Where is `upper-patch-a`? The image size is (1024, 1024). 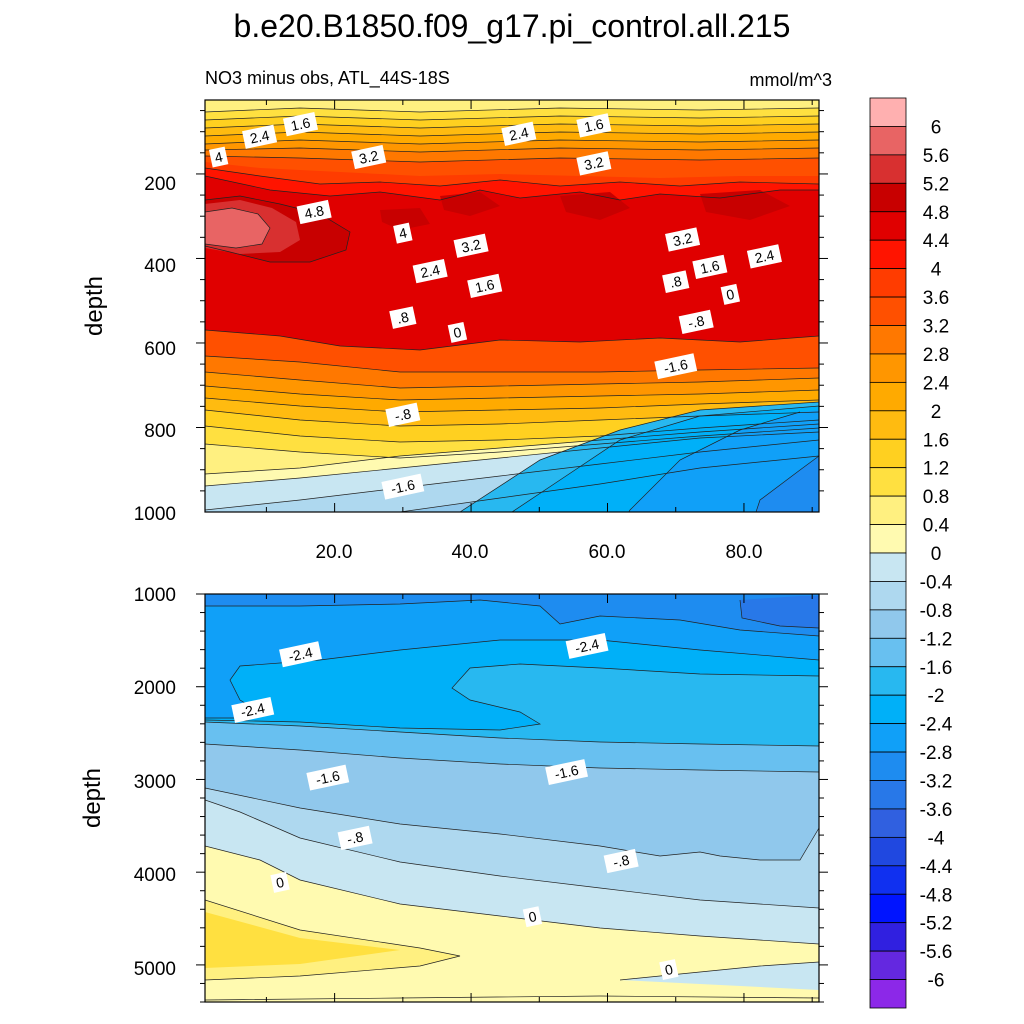
upper-patch-a is located at coordinates (470, 204).